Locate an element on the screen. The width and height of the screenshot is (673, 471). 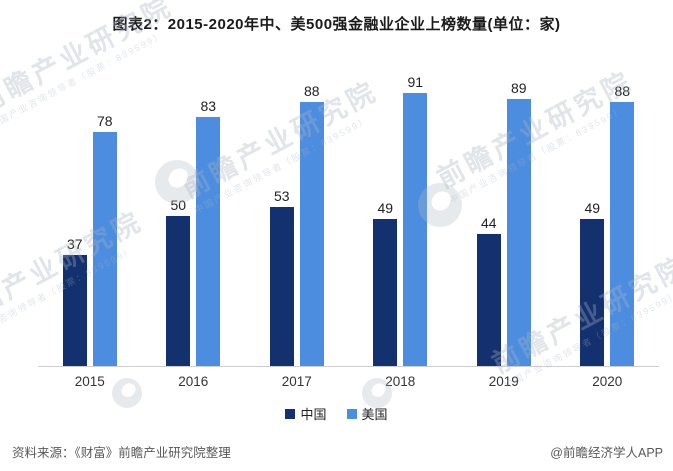
bar-wrap-usa-2020: 88 is located at coordinates (622, 224).